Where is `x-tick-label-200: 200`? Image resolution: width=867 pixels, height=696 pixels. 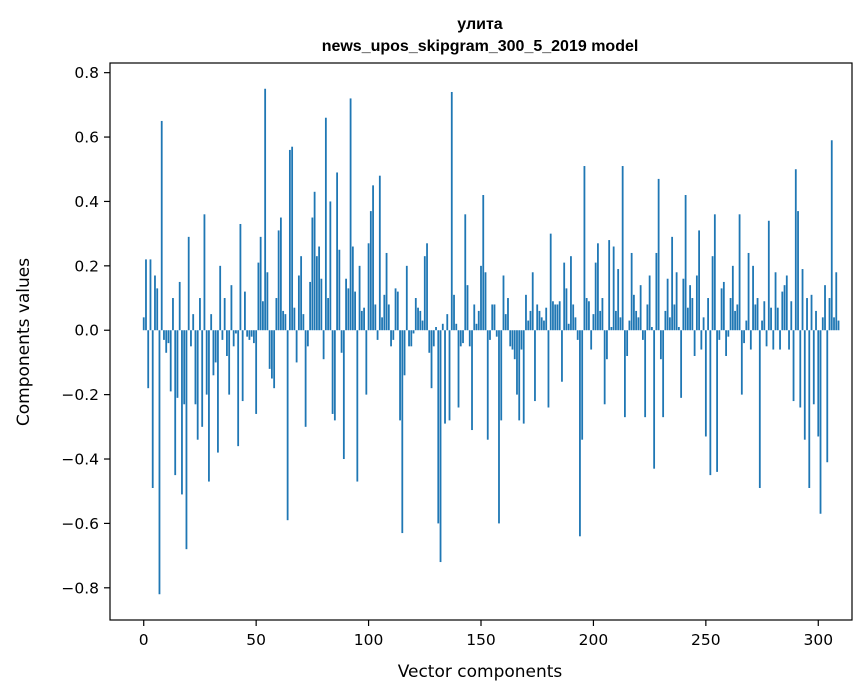 x-tick-label-200: 200 is located at coordinates (594, 640).